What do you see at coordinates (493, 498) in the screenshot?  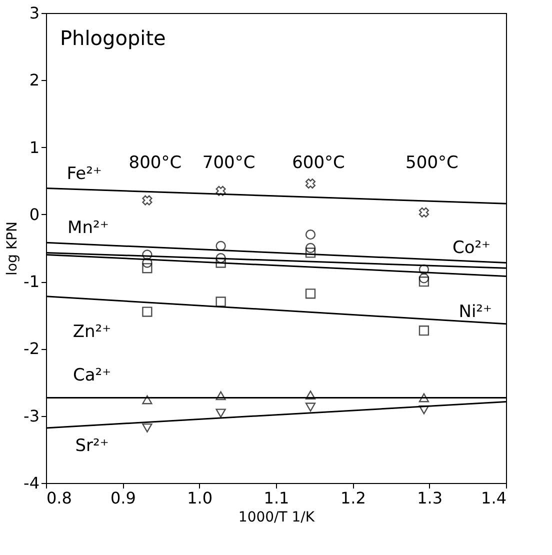 I see `x-tick-label: 1.4` at bounding box center [493, 498].